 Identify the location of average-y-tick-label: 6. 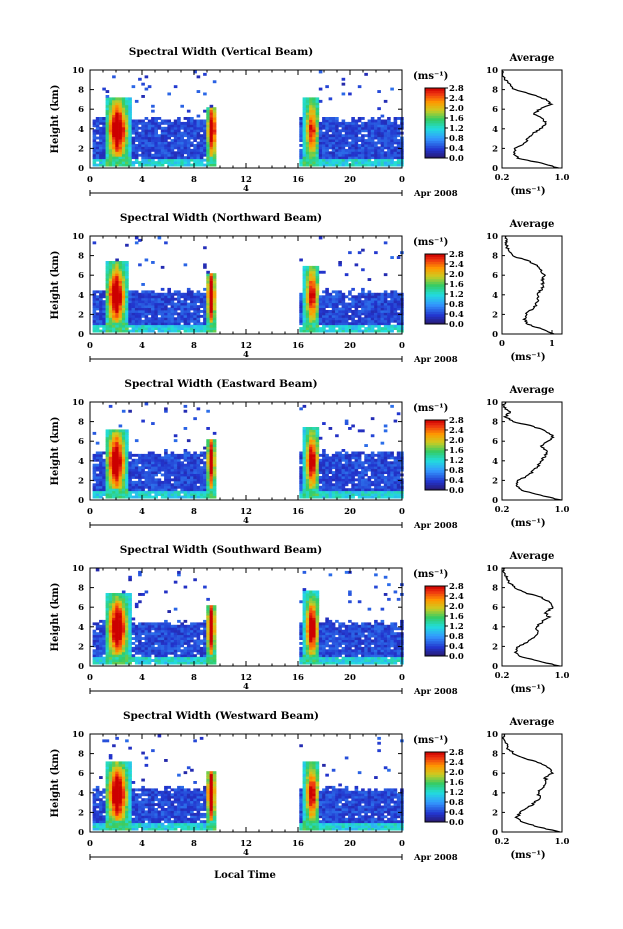
(495, 110).